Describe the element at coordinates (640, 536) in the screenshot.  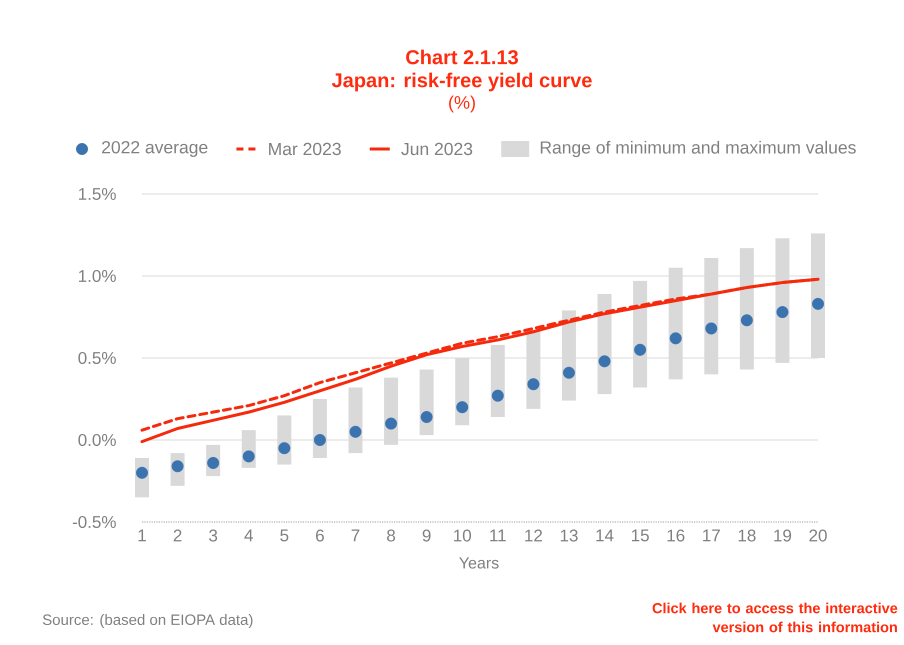
I see `x-tick-label: 15` at that location.